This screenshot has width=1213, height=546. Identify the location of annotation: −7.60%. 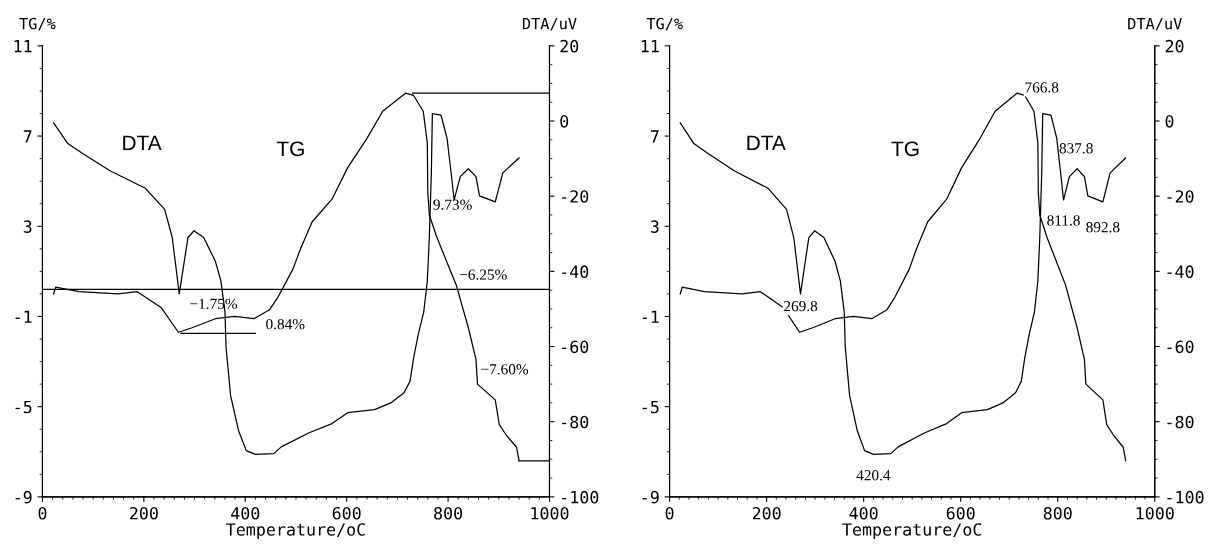
(505, 369).